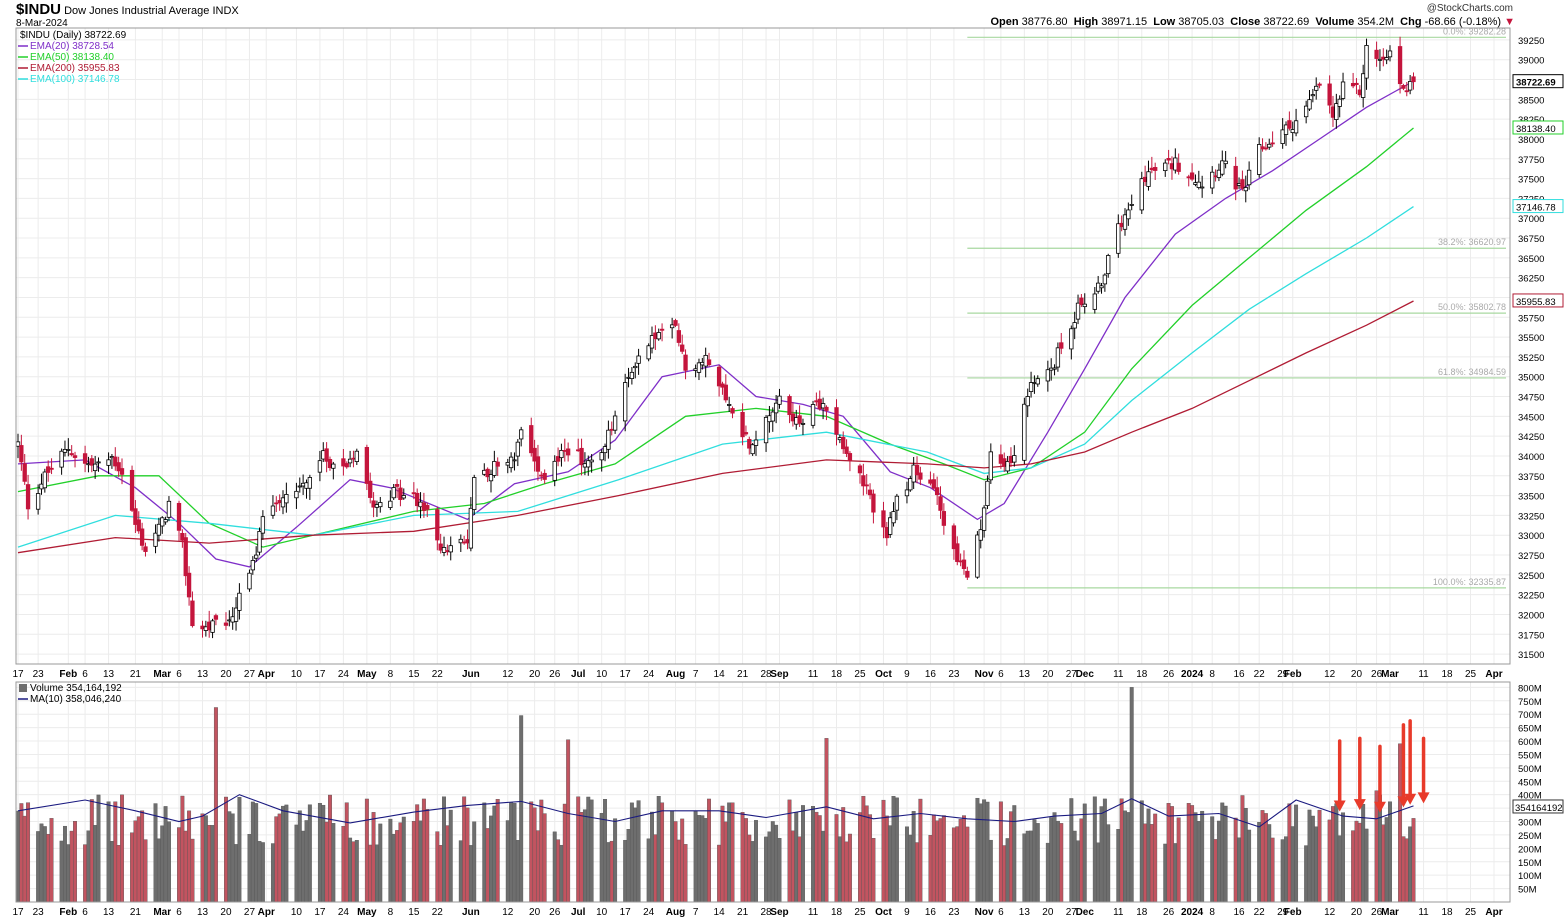  I want to click on date-tick-label: 8, so click(391, 912).